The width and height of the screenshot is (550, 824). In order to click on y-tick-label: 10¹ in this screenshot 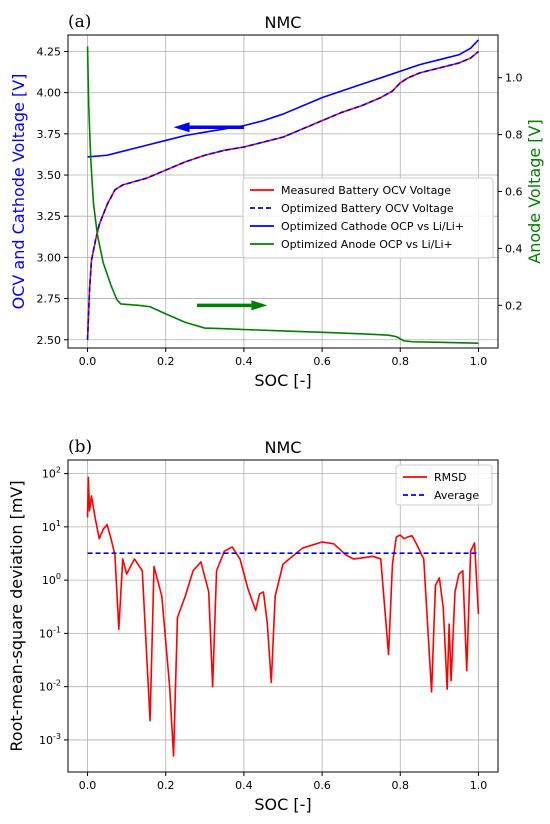, I will do `click(51, 526)`.